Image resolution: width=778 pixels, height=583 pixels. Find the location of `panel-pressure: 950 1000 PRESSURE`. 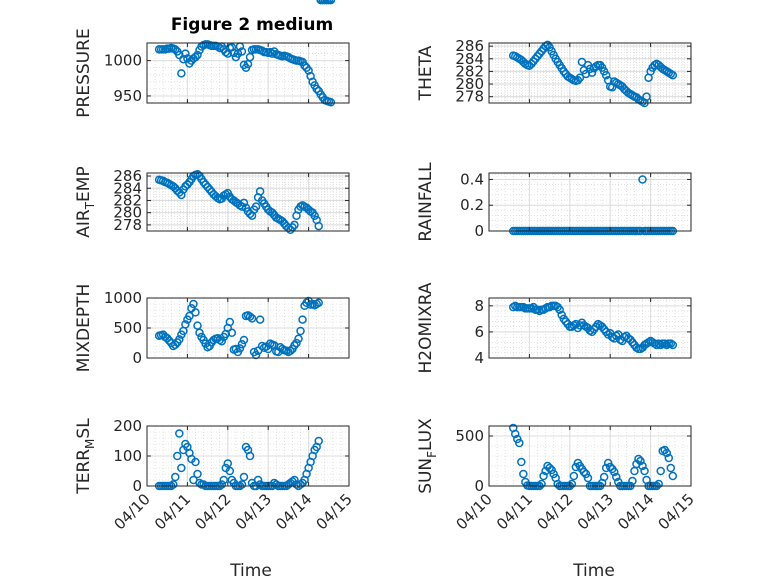

panel-pressure: 950 1000 PRESSURE is located at coordinates (212, 73).